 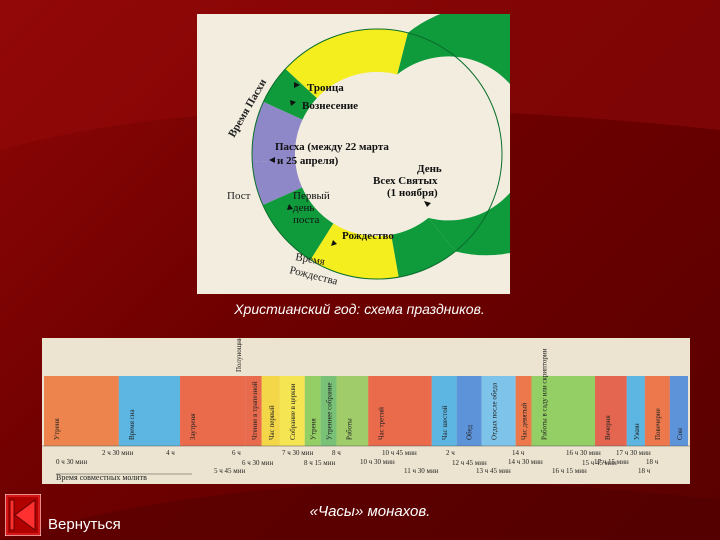 I want to click on time-label-times_row3-1: 10 ч 30 мин, so click(x=377, y=462).